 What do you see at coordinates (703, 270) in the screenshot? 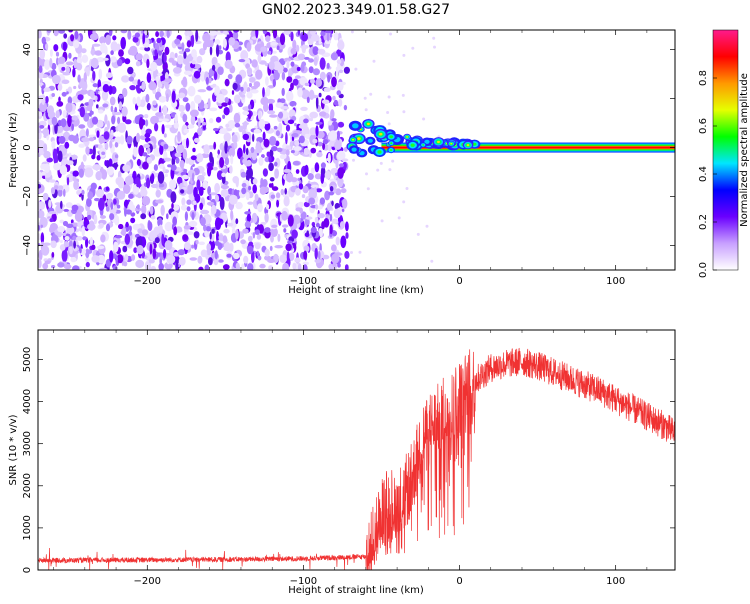
I see `colorbar-tick-label: 0.0` at bounding box center [703, 270].